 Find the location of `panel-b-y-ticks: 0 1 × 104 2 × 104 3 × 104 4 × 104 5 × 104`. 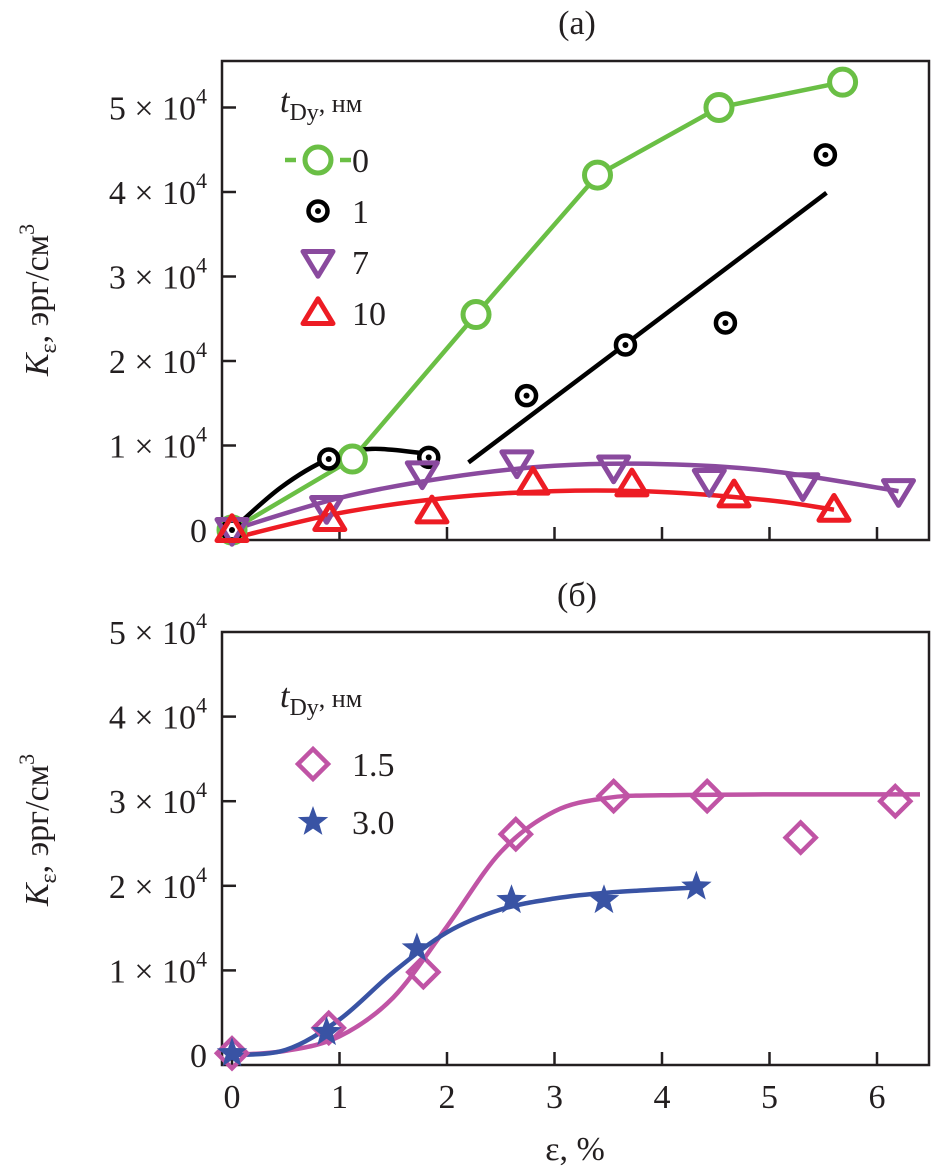

panel-b-y-ticks: 0 1 × 104 2 × 104 3 × 104 4 × 104 5 × 104 is located at coordinates (172, 841).